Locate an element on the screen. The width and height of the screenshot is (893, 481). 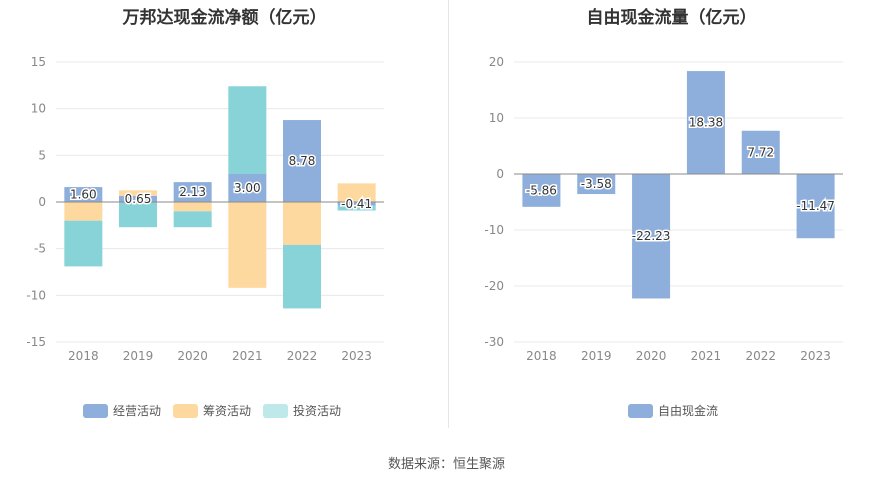
y-tick-label: 15 is located at coordinates (38, 62).